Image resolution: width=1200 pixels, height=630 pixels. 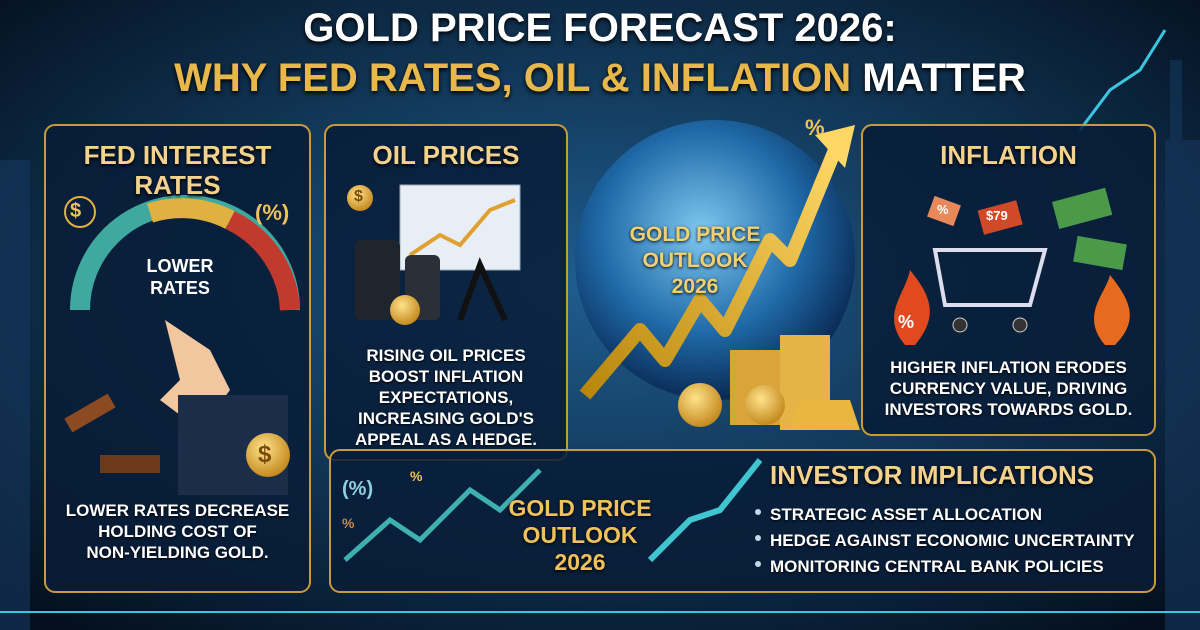 I want to click on title: GOLD PRICE FORECAST 2026:, so click(x=600, y=28).